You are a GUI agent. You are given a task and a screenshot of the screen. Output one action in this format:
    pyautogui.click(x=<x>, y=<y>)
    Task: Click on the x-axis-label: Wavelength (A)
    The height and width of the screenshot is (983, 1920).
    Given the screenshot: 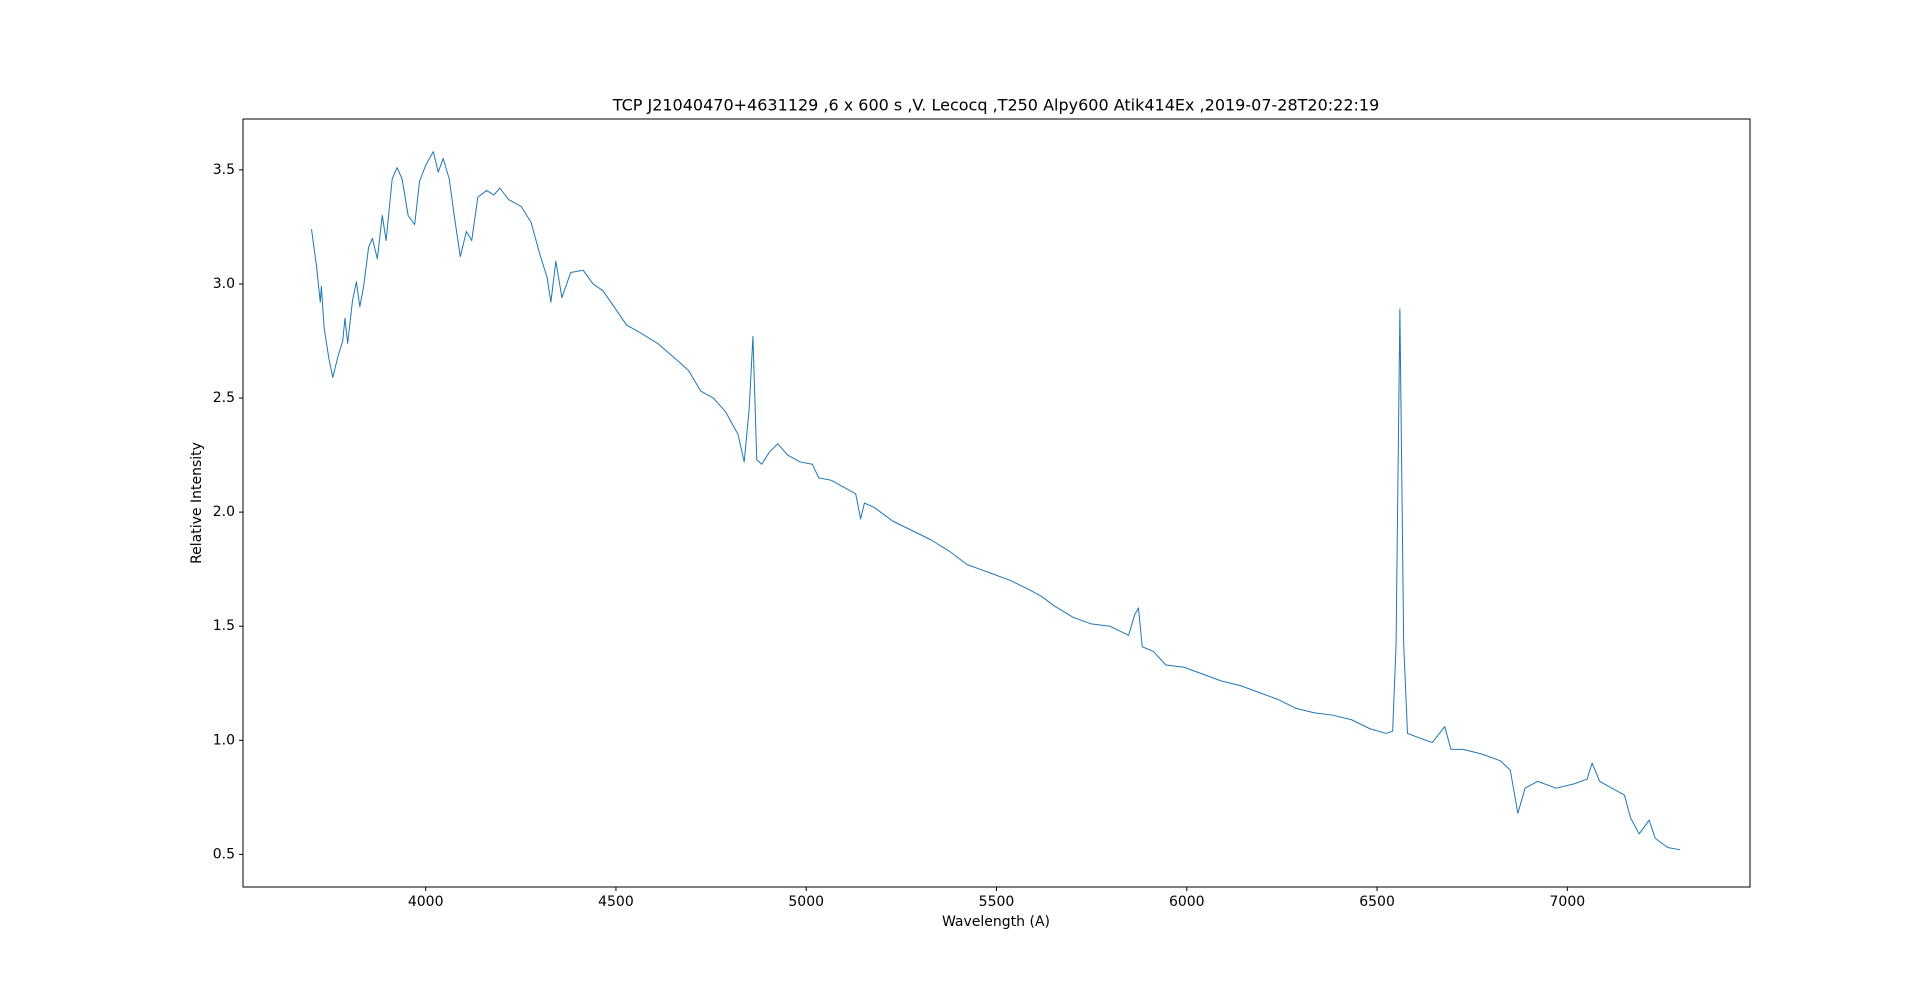 What is the action you would take?
    pyautogui.click(x=996, y=922)
    